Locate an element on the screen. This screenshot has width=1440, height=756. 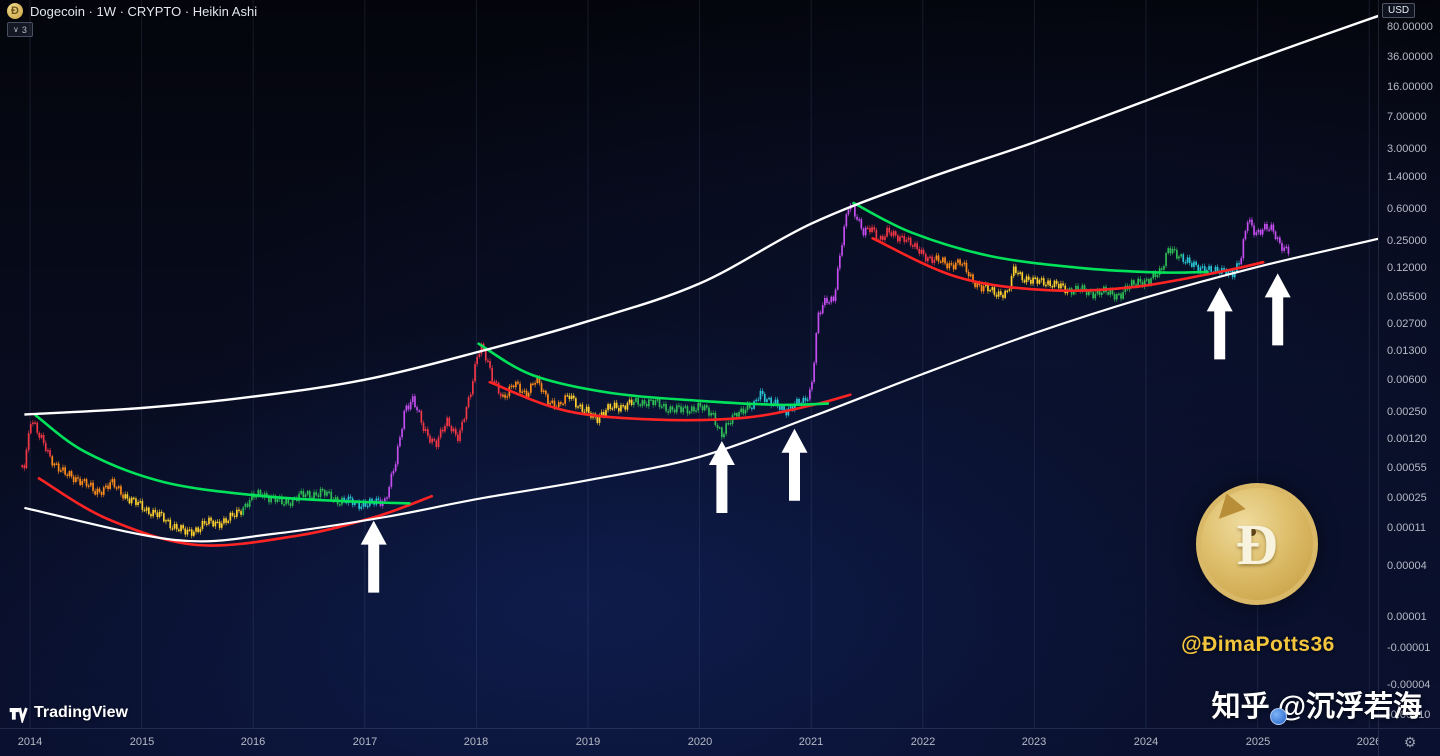
time-axis-label: 2017 is located at coordinates (365, 742).